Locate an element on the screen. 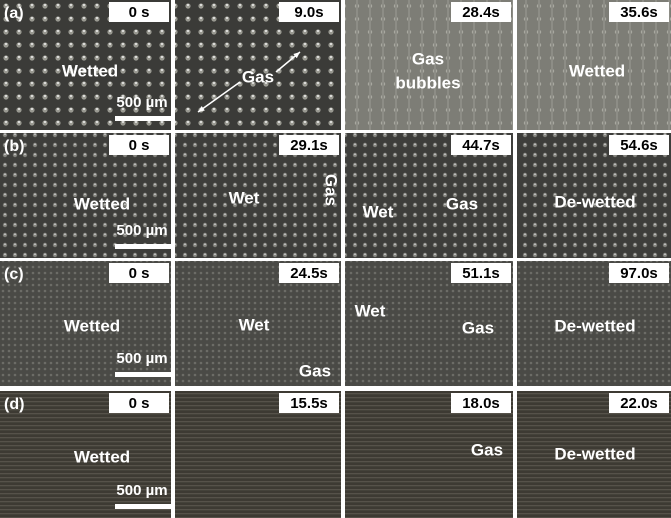 The height and width of the screenshot is (518, 671). row-label: (c) is located at coordinates (14, 274).